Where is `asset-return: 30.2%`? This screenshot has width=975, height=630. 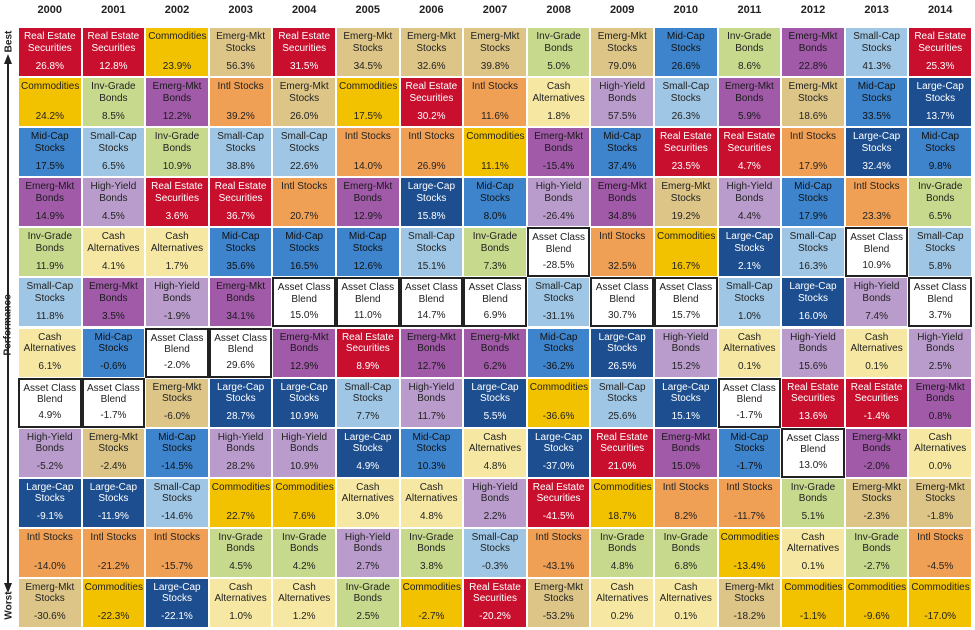
asset-return: 30.2% is located at coordinates (431, 116).